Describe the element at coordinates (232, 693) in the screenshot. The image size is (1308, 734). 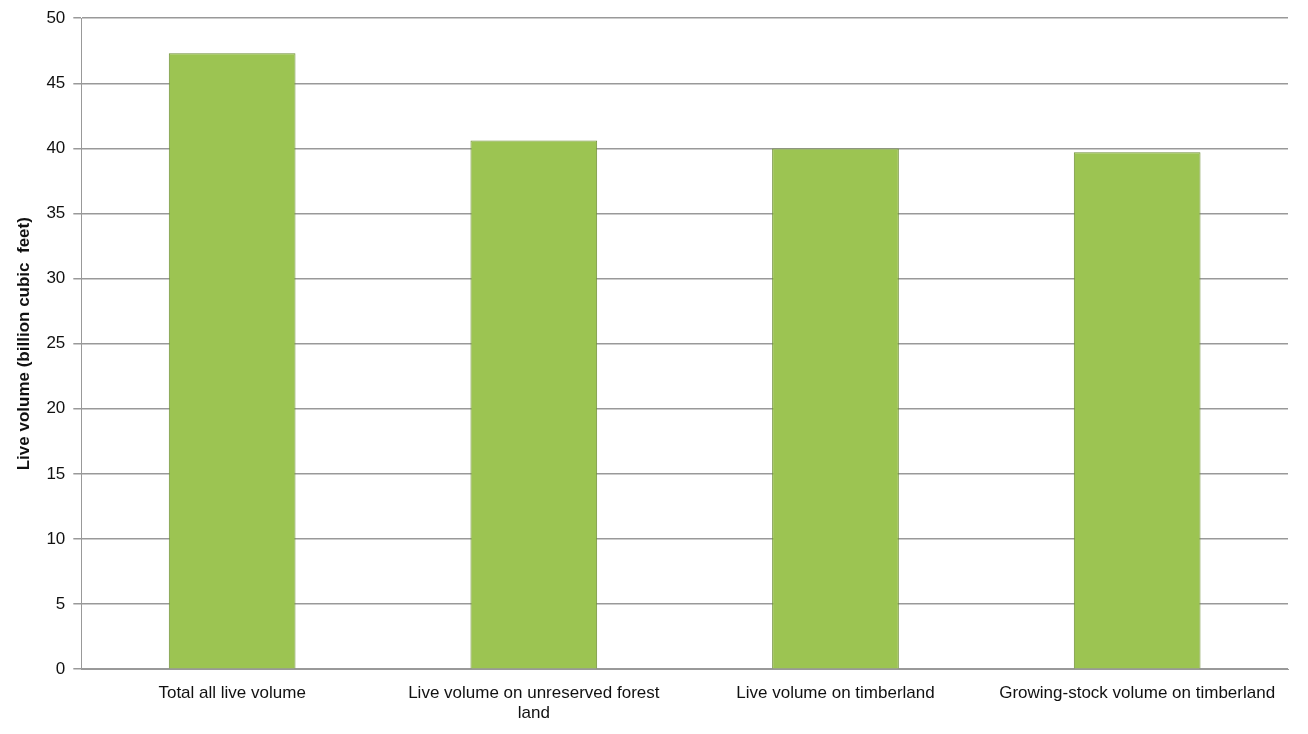
I see `x-tick-label: Total all live volume` at that location.